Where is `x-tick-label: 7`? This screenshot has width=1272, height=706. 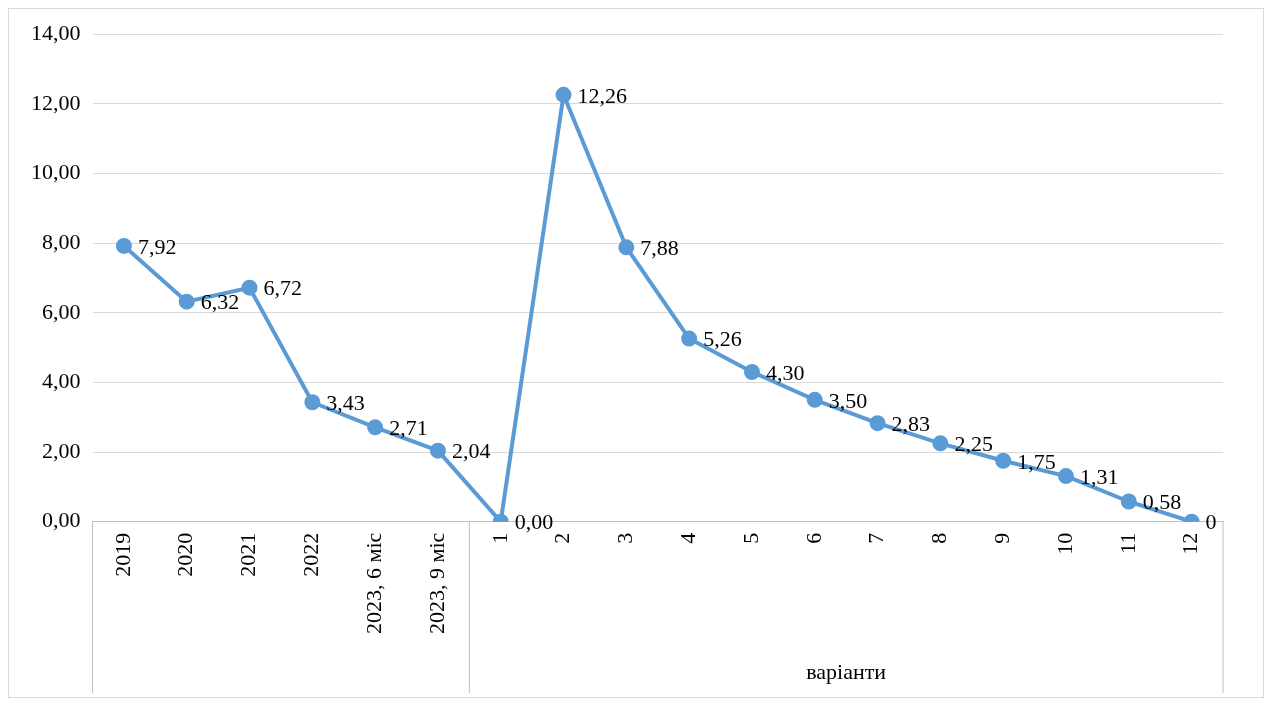
x-tick-label: 7 is located at coordinates (876, 538).